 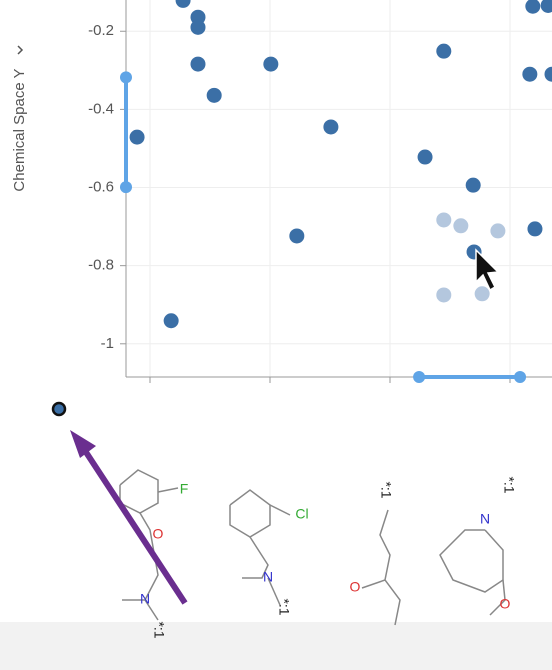 What do you see at coordinates (59, 409) in the screenshot?
I see `legend-dot` at bounding box center [59, 409].